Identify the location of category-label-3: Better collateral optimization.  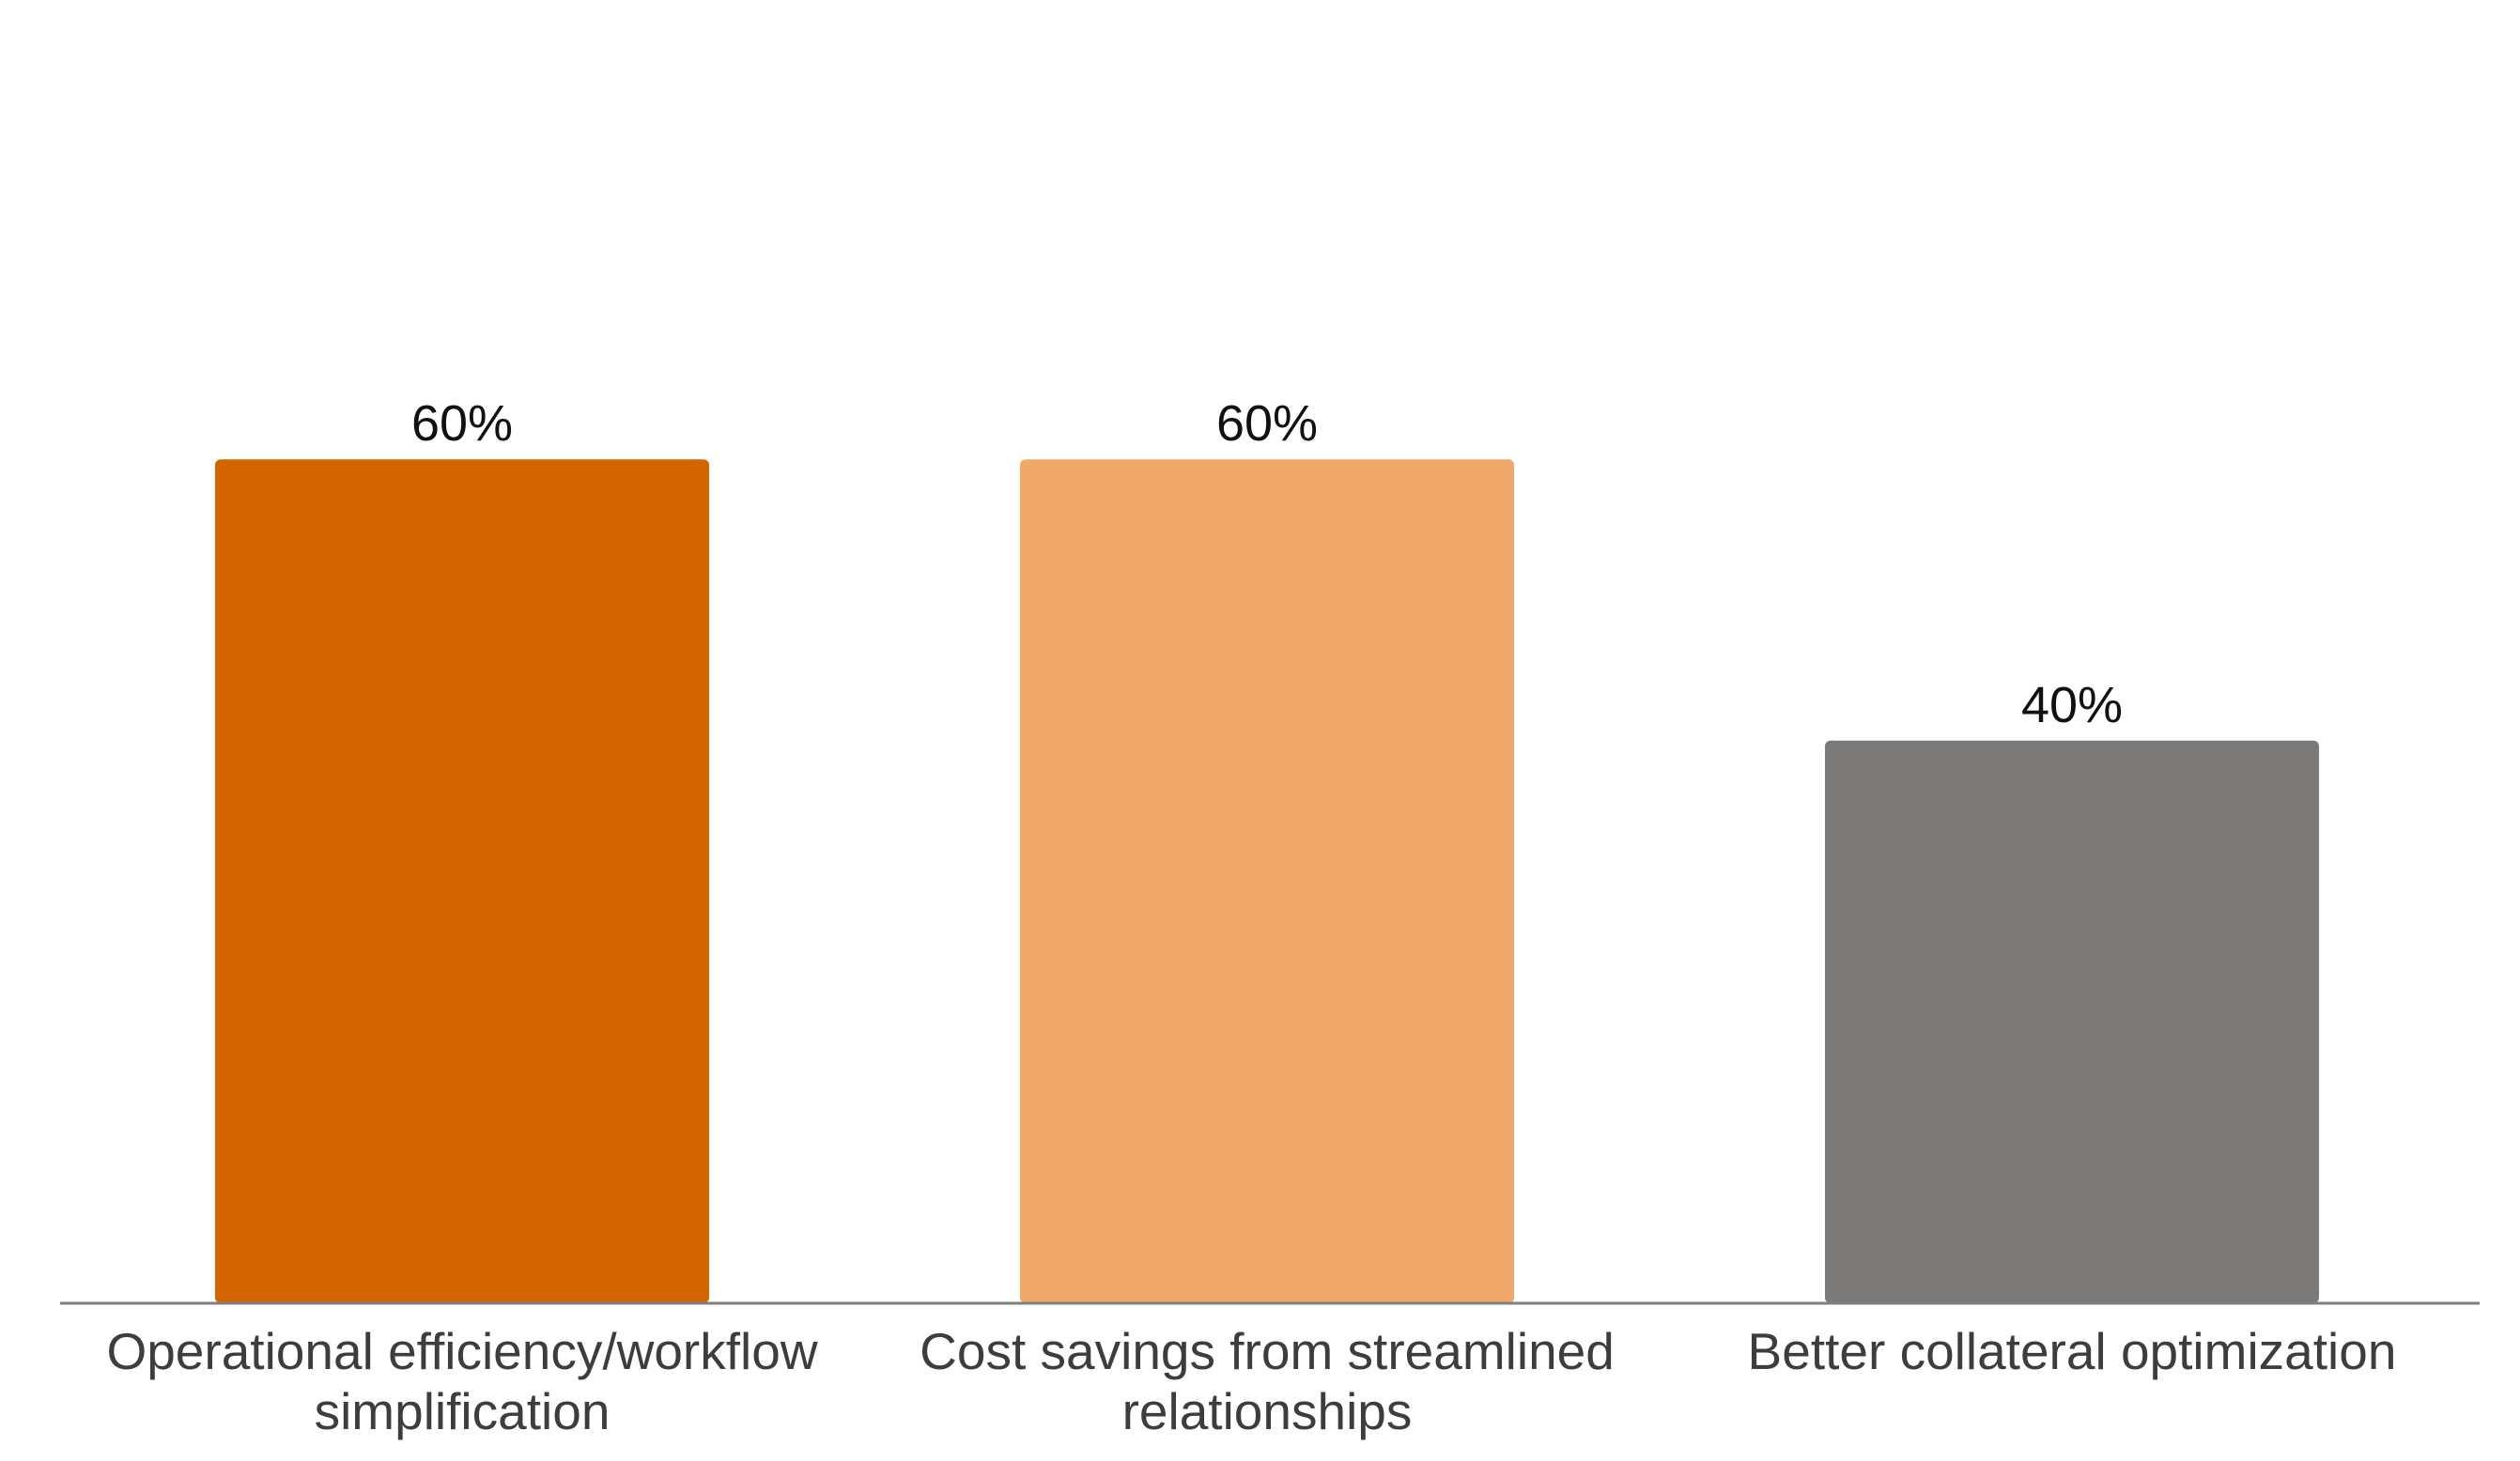
(2072, 1351).